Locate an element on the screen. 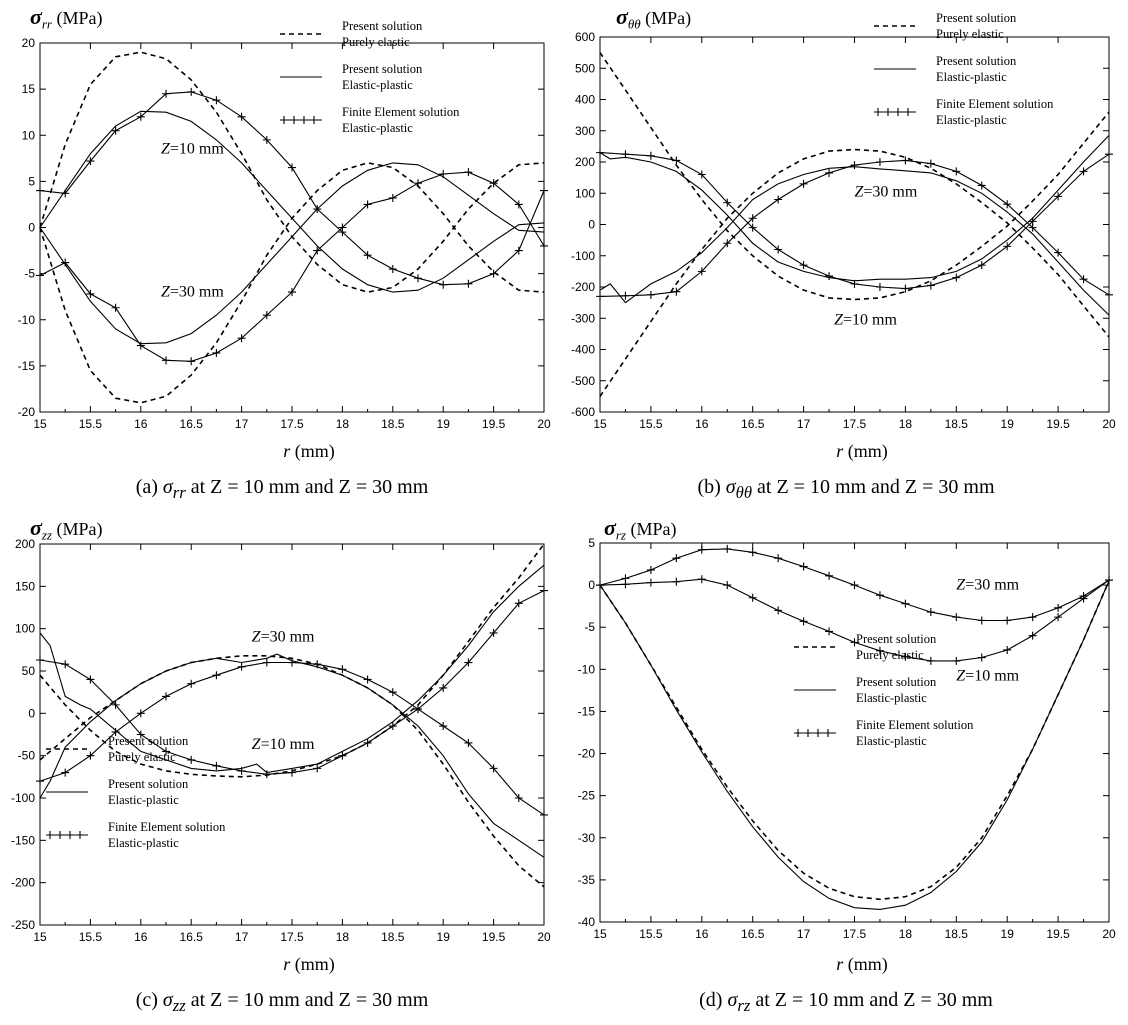 The height and width of the screenshot is (1025, 1128). x-tick-label: 15 is located at coordinates (40, 424).